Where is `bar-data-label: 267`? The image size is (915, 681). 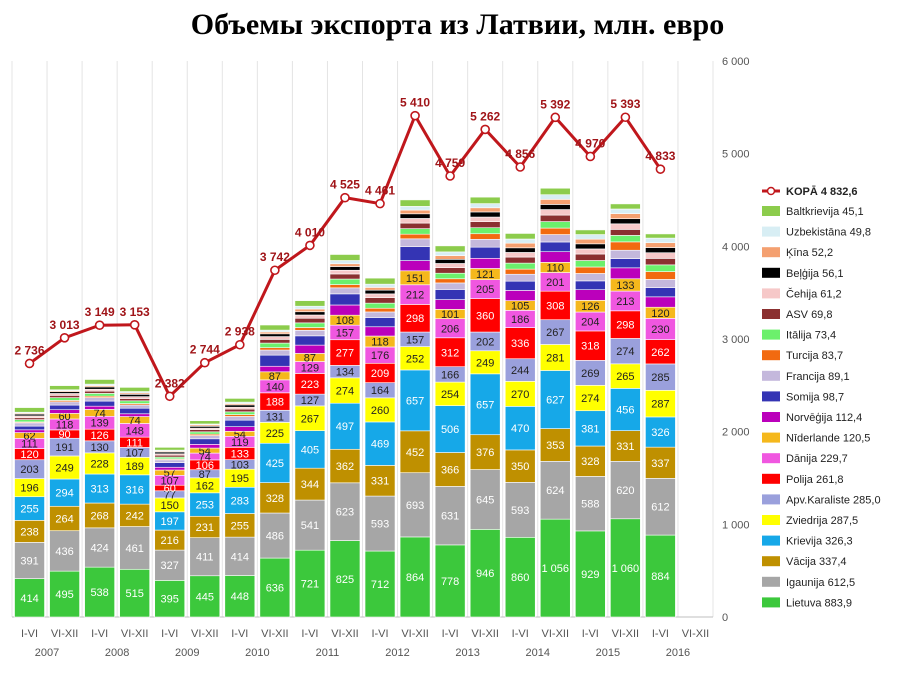 bar-data-label: 267 is located at coordinates (310, 419).